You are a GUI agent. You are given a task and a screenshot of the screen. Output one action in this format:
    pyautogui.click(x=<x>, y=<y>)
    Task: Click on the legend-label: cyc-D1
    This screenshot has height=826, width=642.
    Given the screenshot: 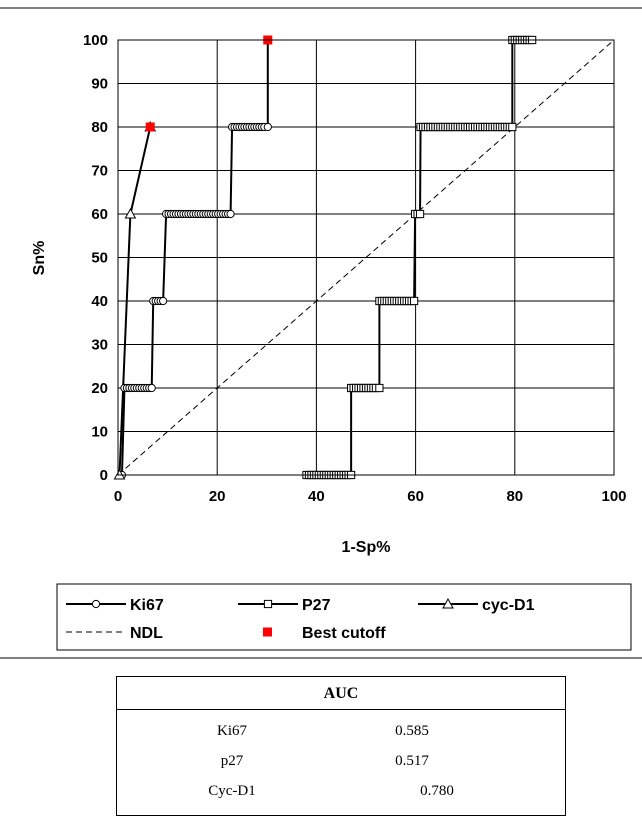 What is the action you would take?
    pyautogui.click(x=508, y=605)
    